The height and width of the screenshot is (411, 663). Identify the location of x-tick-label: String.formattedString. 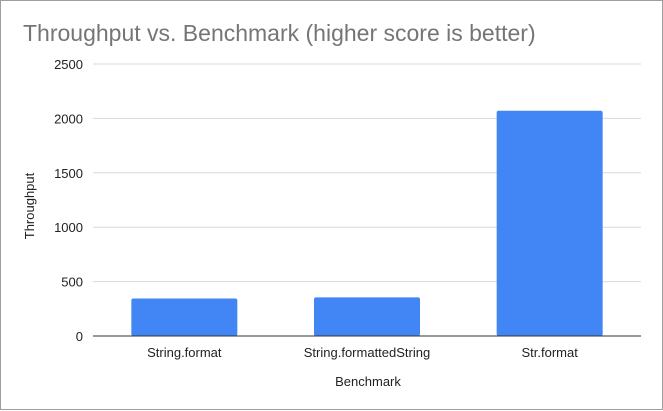
(367, 352).